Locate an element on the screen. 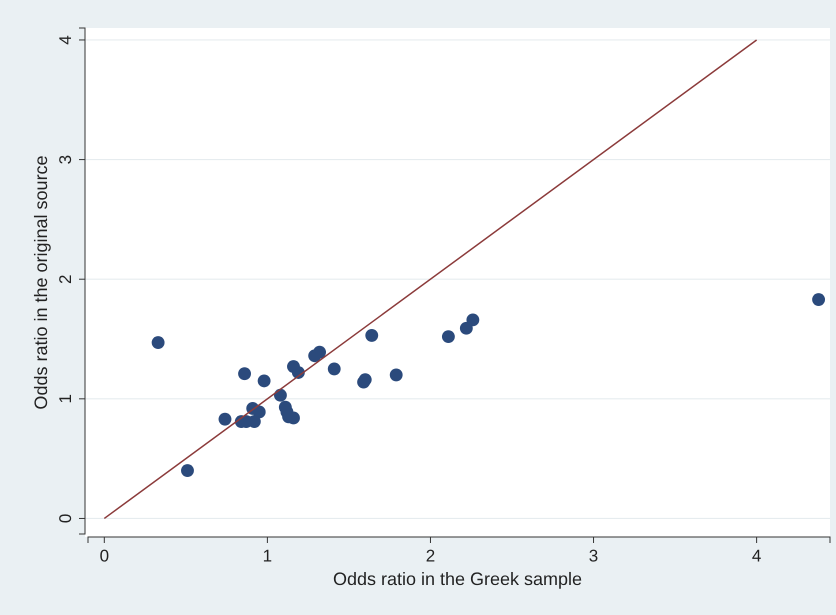  y-tick-label: 1 is located at coordinates (65, 399).